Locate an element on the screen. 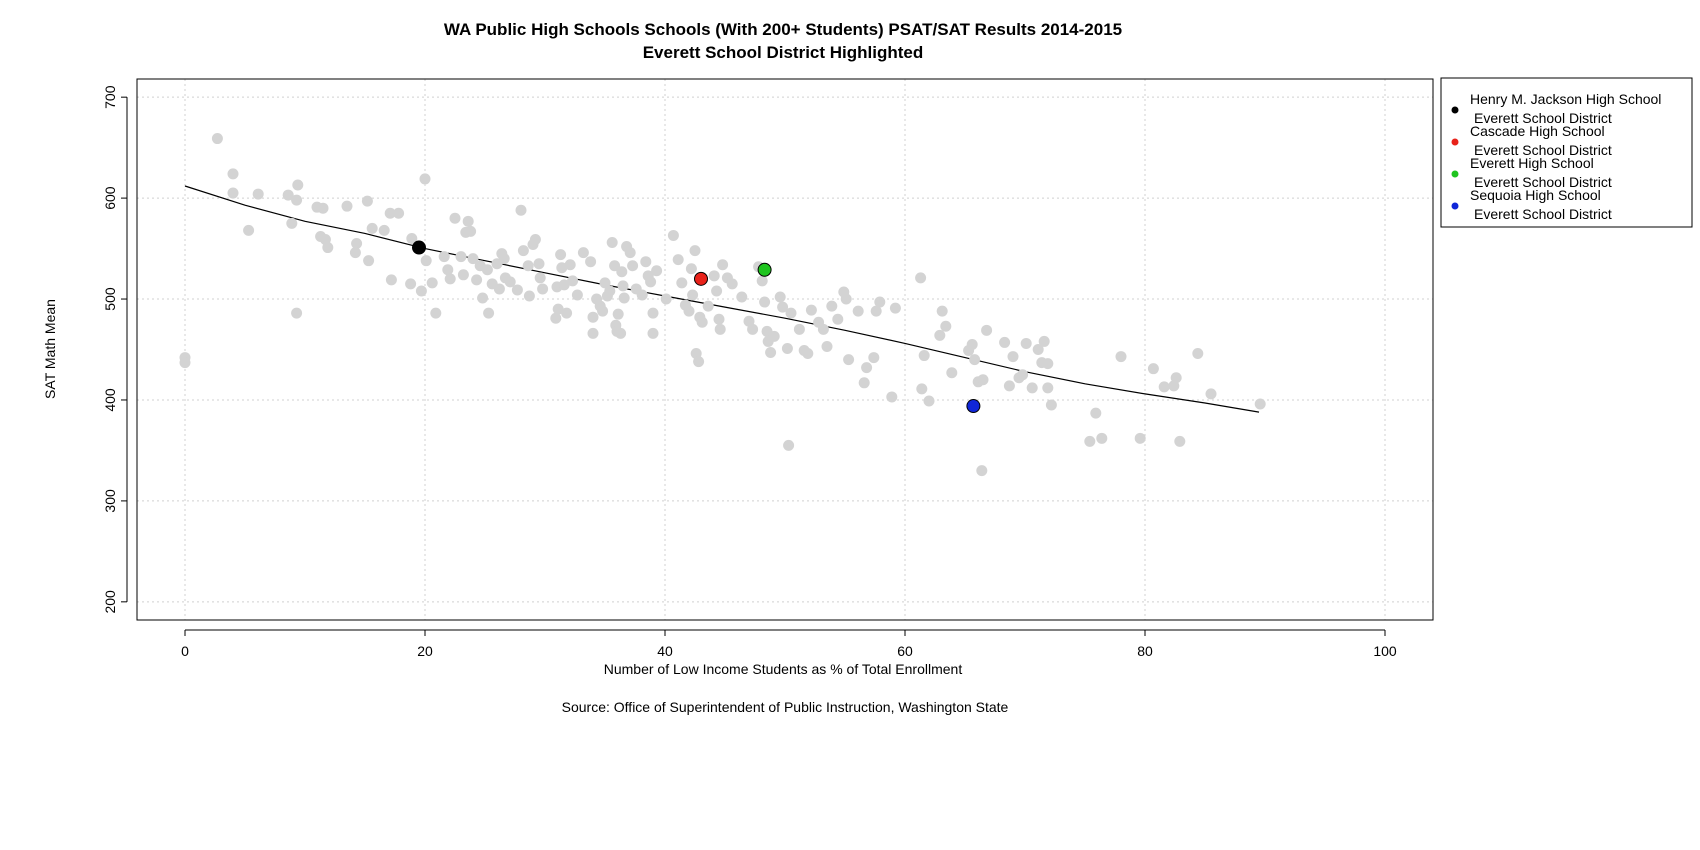 This screenshot has width=1700, height=850. y-axis: 200 300 400 500 600 700 is located at coordinates (115, 349).